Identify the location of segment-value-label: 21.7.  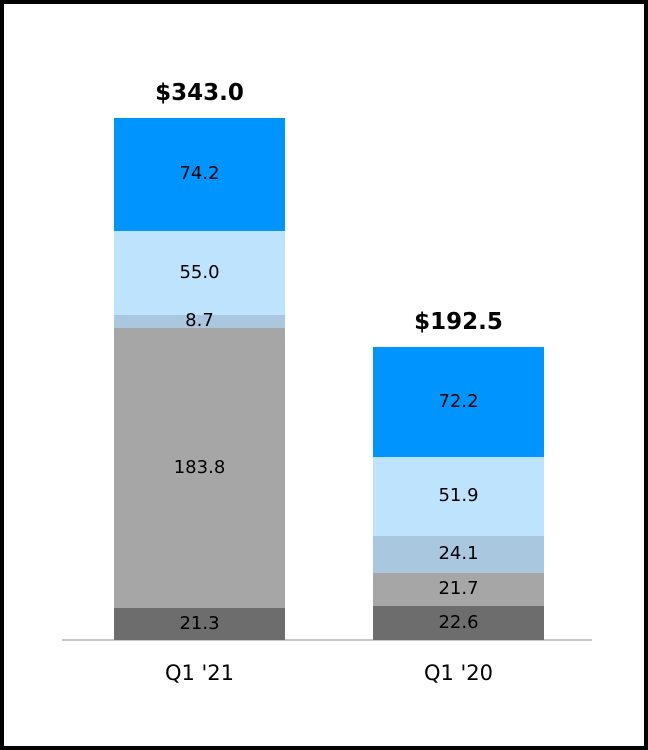
(458, 589).